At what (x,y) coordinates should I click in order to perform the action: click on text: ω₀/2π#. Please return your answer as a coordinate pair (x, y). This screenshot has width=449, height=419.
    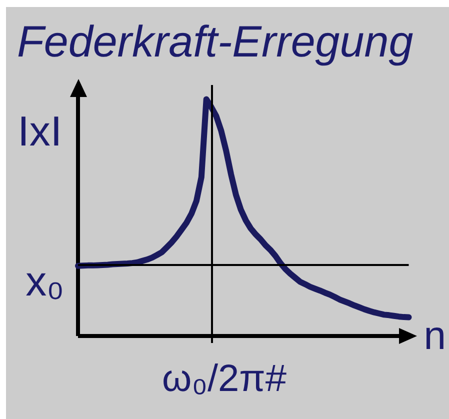
    Looking at the image, I should click on (224, 379).